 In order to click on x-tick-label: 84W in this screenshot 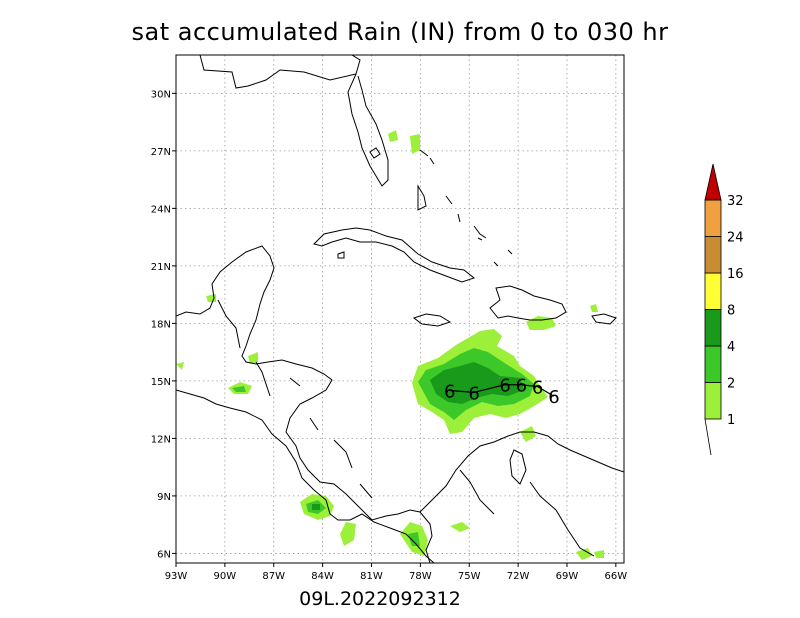, I will do `click(322, 576)`.